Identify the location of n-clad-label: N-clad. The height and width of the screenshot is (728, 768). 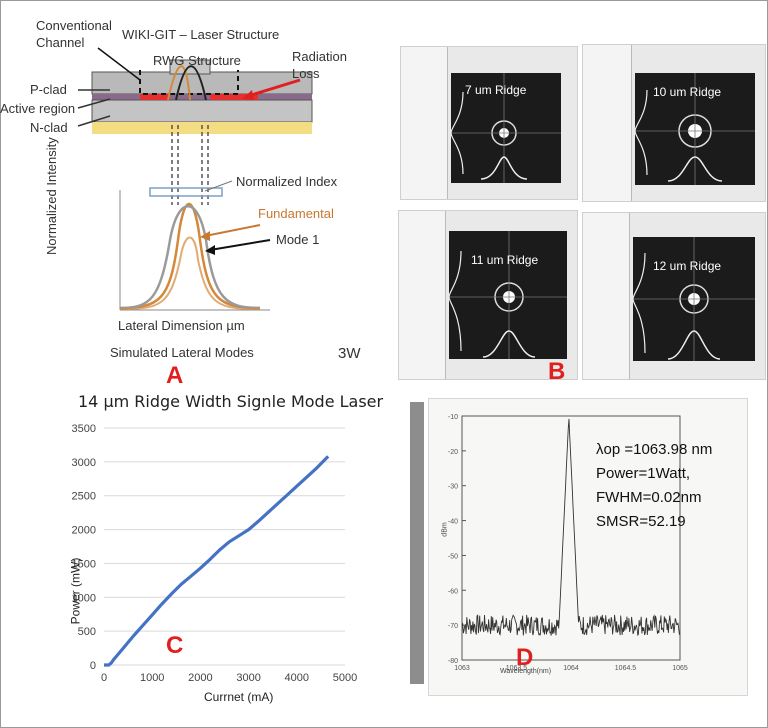
(49, 127).